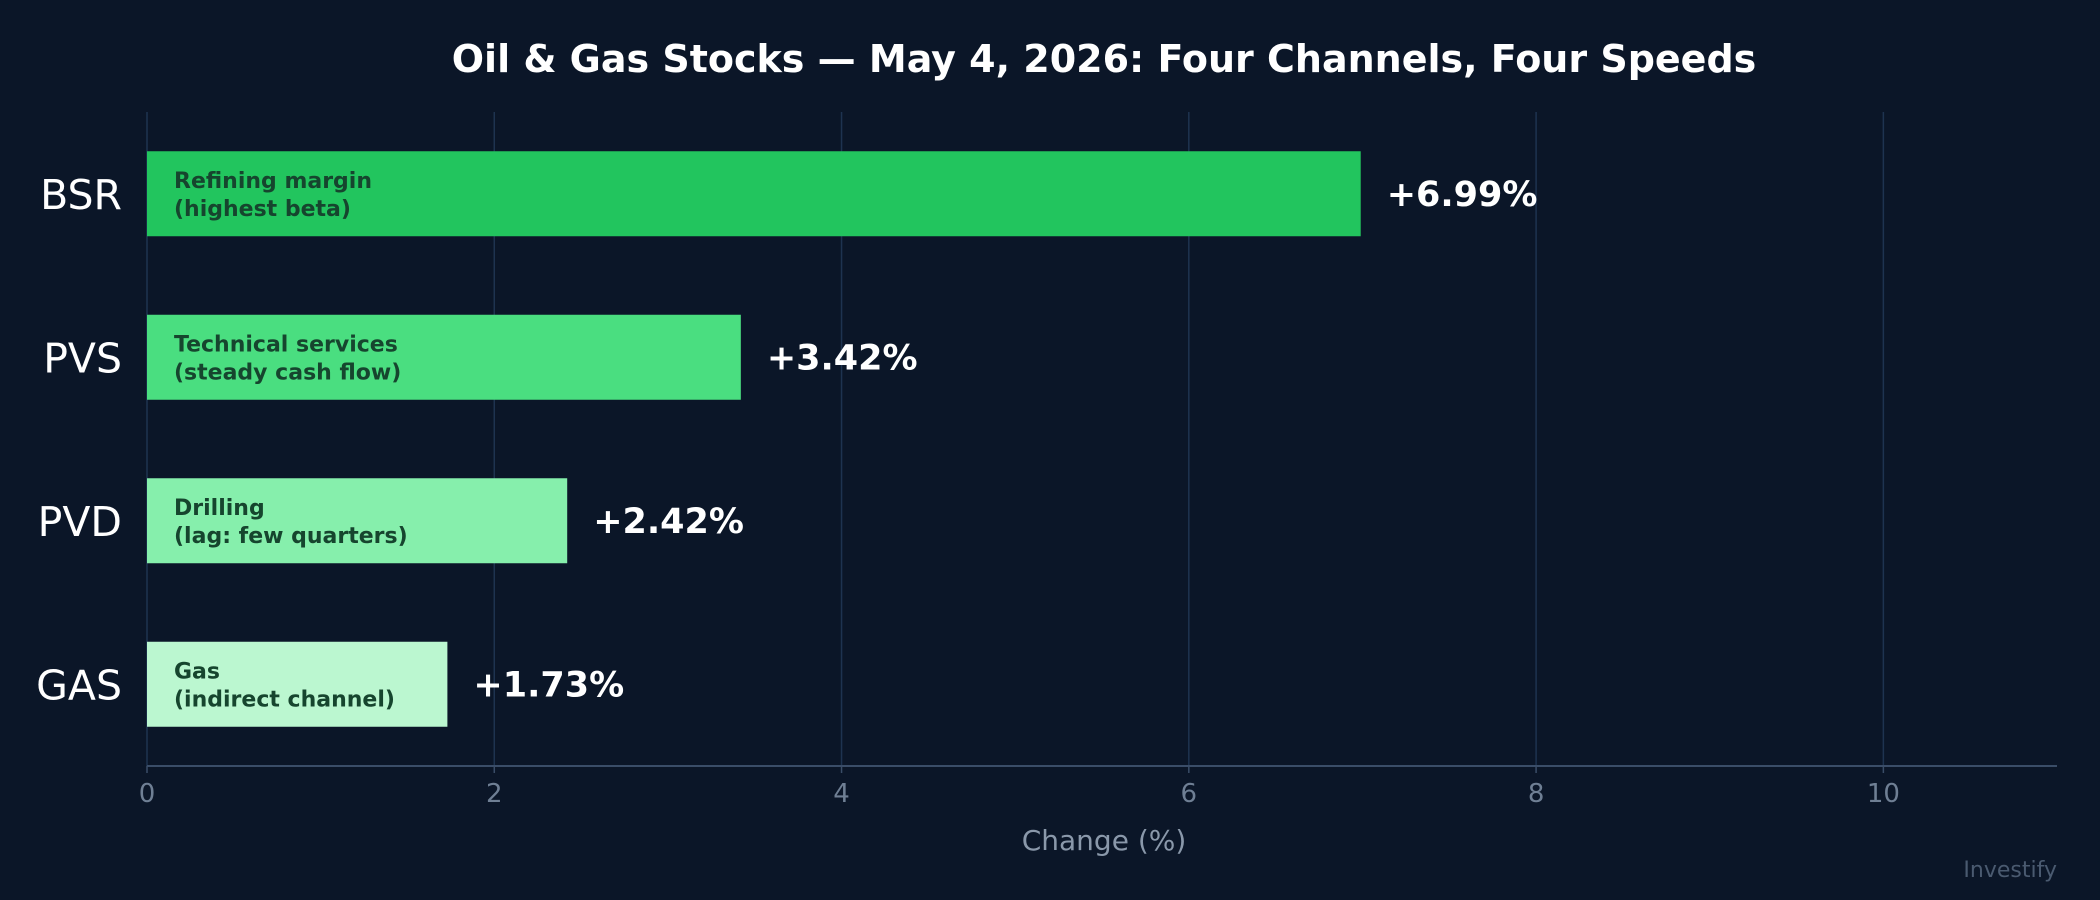 This screenshot has height=900, width=2100. Describe the element at coordinates (754, 194) in the screenshot. I see `bar-bsr` at that location.